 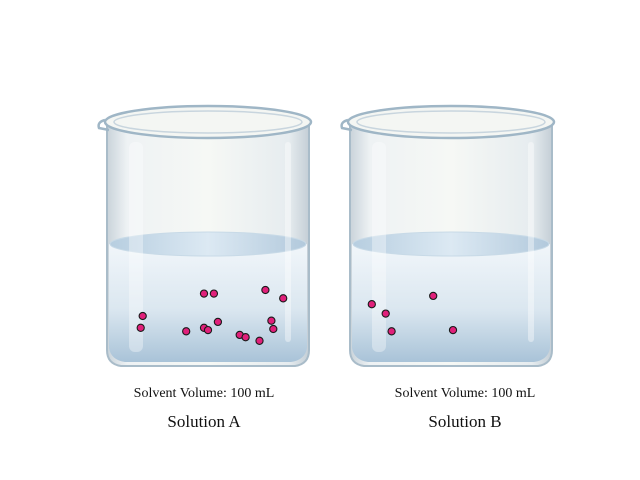 I want to click on beaker-b-volume-label: Solvent Volume: 100 mL, so click(x=465, y=393).